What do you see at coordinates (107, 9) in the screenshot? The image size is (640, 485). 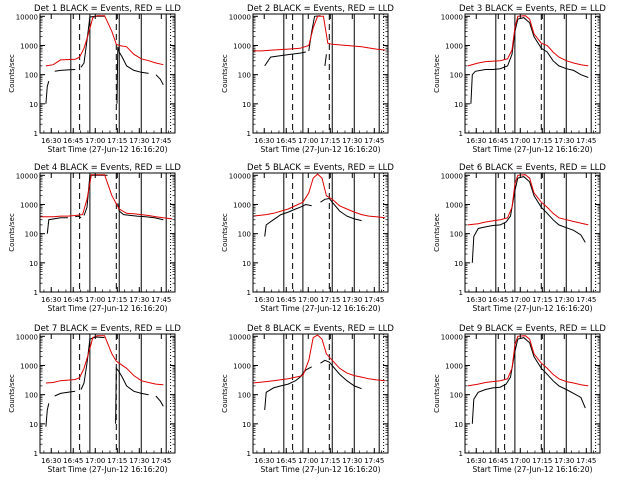 I see `panel-title: Det 1 BLACK = Events, RED = LLD` at bounding box center [107, 9].